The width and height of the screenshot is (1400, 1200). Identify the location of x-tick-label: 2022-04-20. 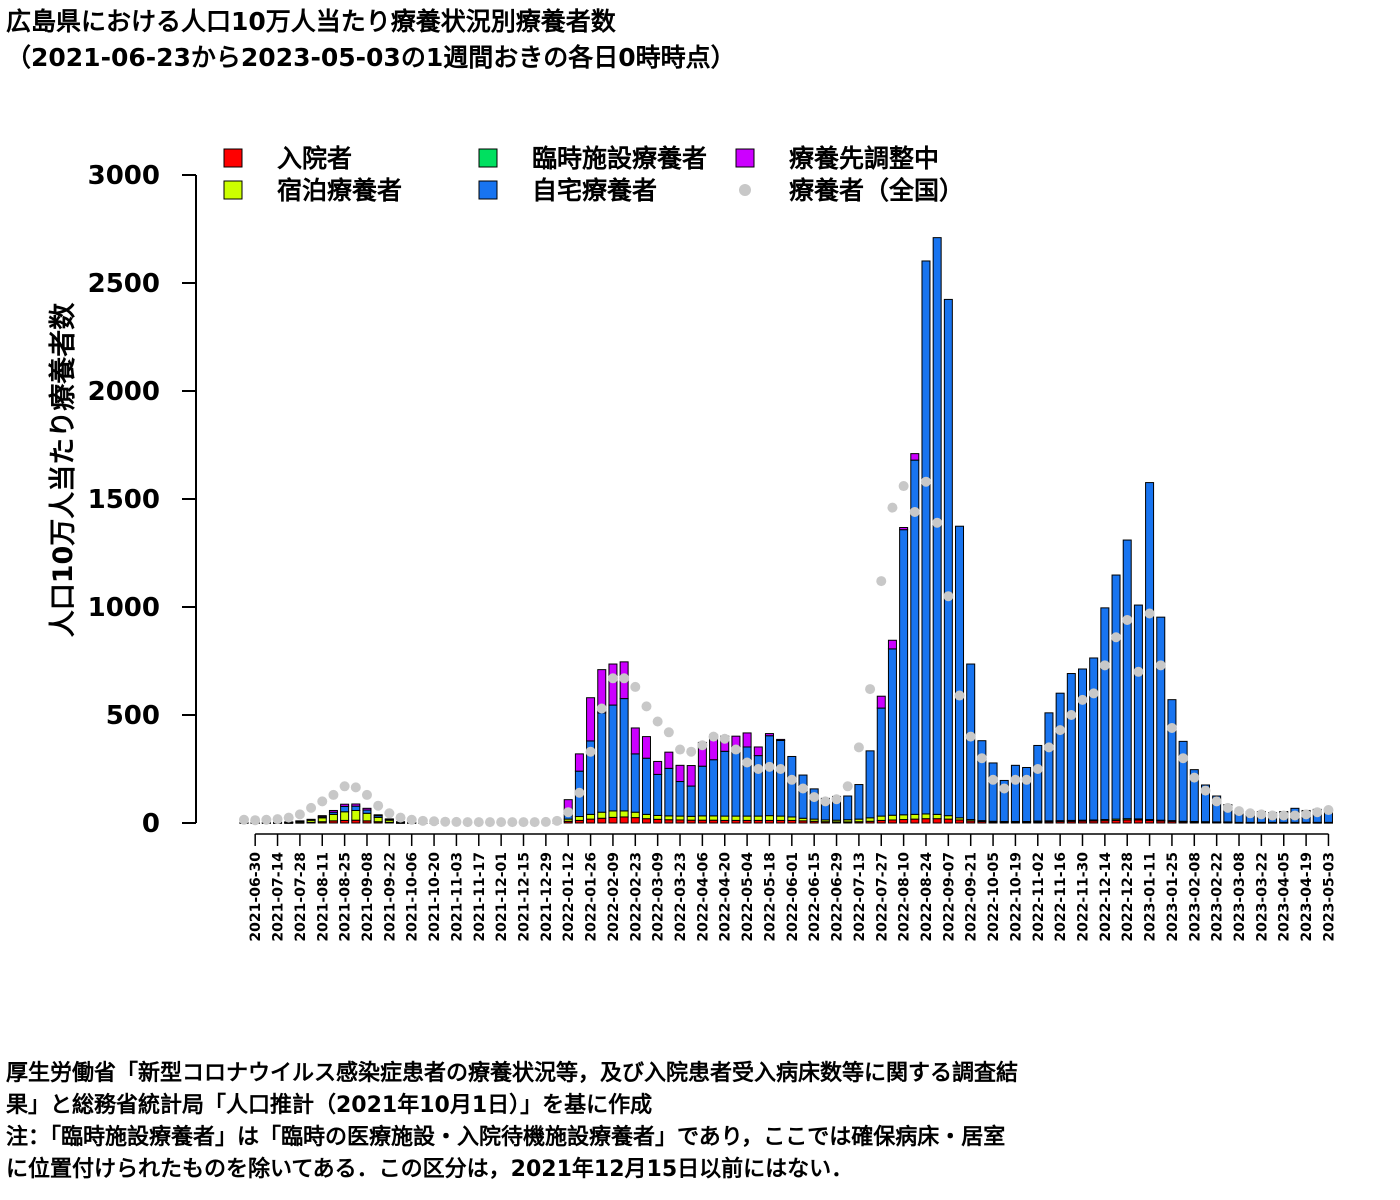
(726, 897).